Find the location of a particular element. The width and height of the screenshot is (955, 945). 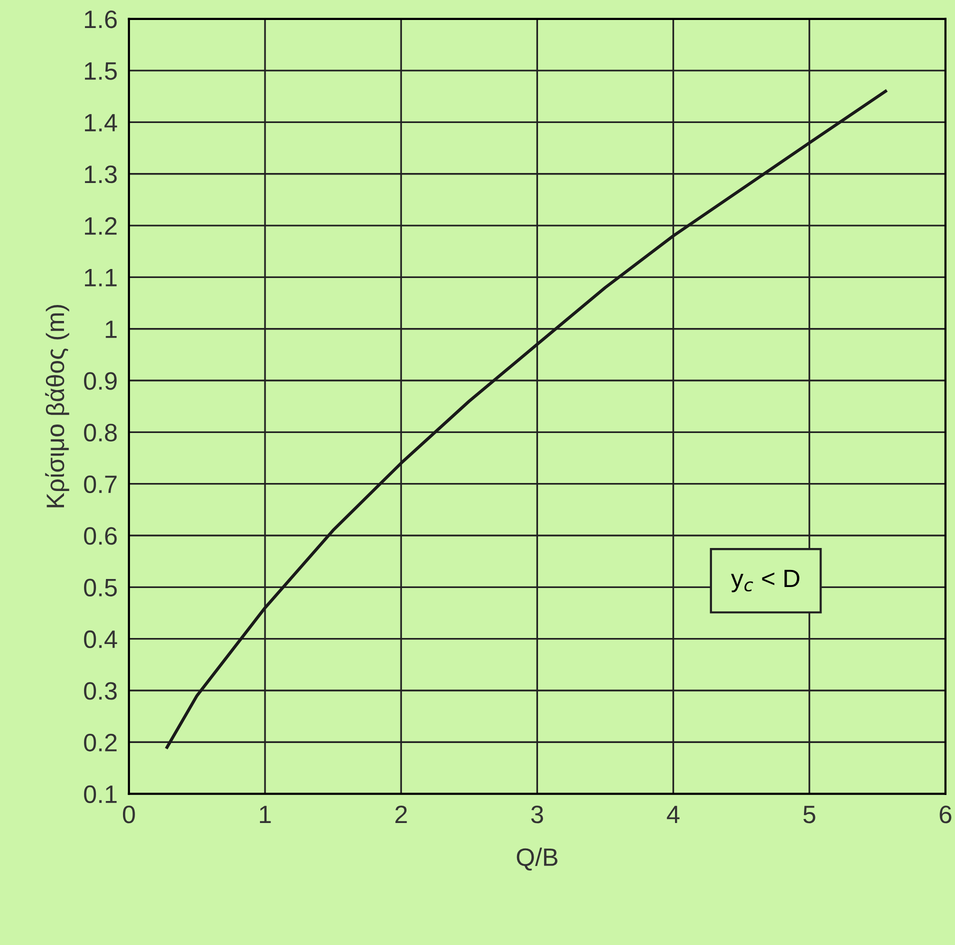

y-tick-label: 1.1 is located at coordinates (100, 277).